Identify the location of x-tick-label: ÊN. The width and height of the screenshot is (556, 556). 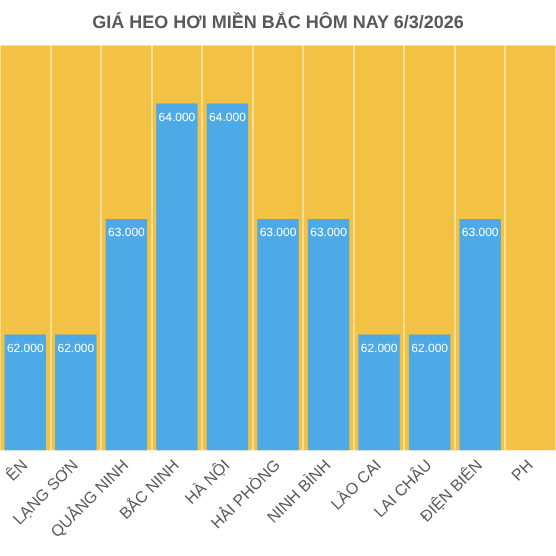
(17, 470).